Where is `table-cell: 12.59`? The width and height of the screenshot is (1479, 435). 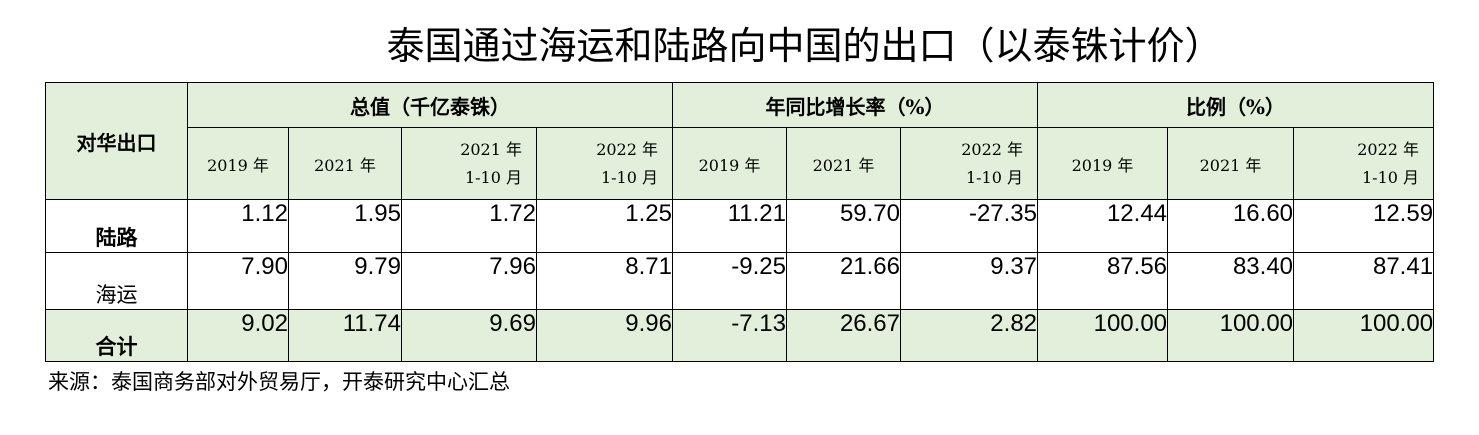
table-cell: 12.59 is located at coordinates (1364, 226).